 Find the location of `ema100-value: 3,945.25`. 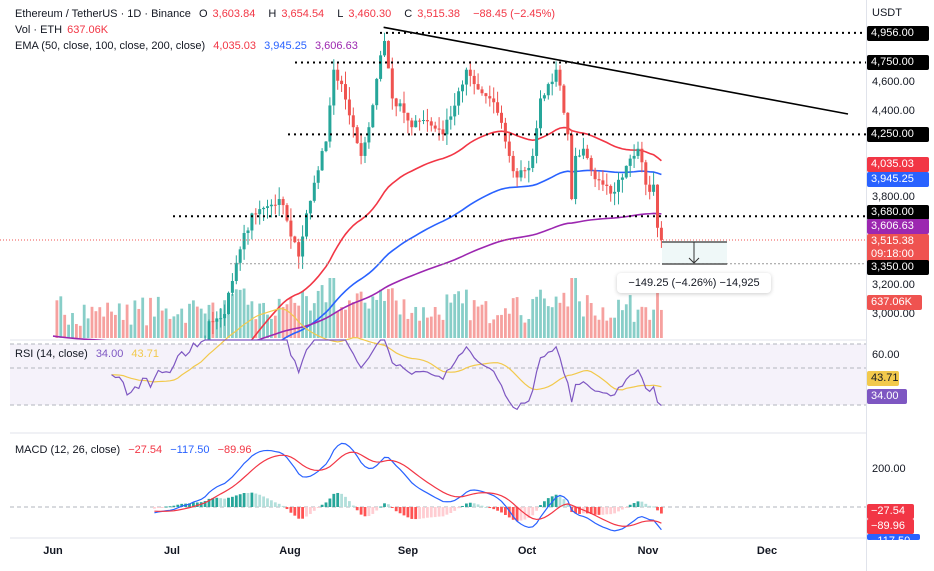

ema100-value: 3,945.25 is located at coordinates (285, 46).